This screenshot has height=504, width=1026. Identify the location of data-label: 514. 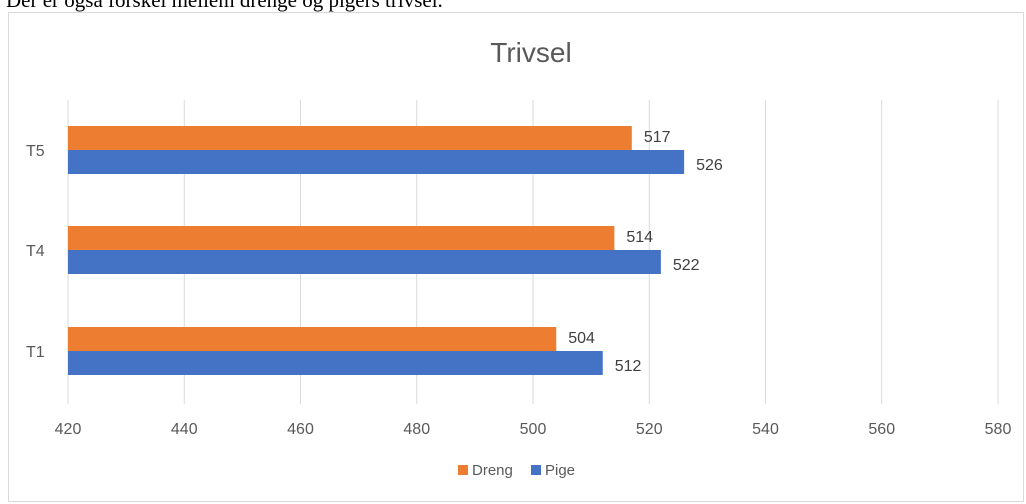
(639, 237).